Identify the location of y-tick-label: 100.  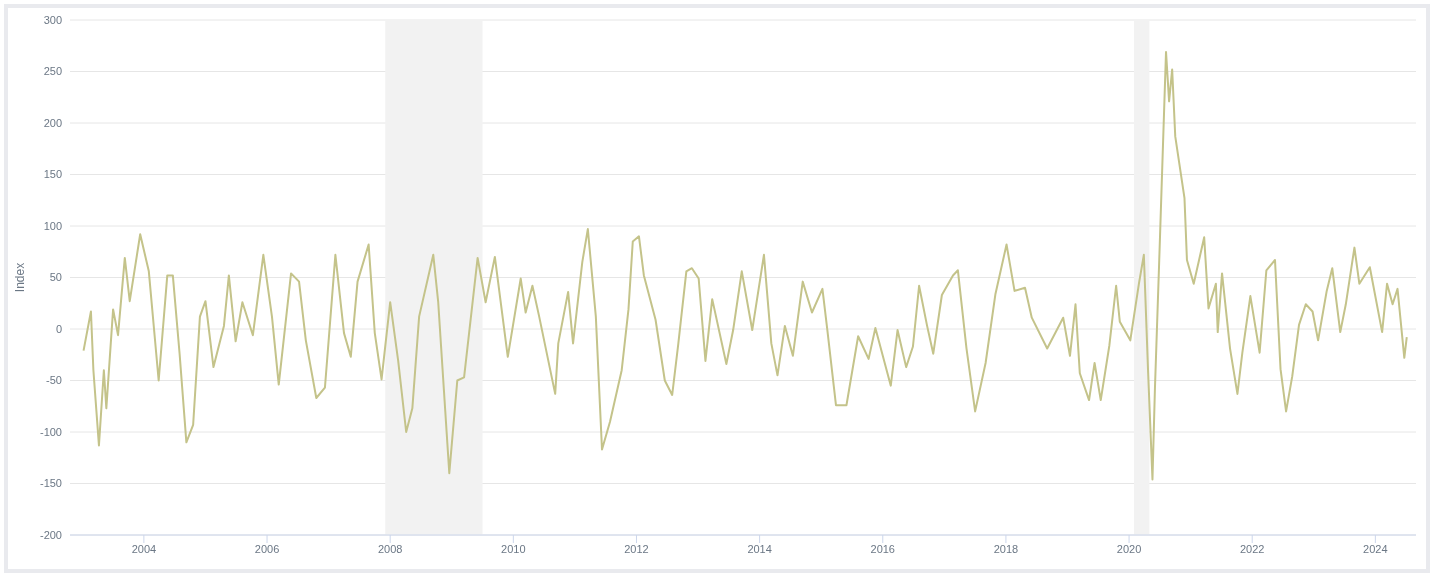
(52, 225).